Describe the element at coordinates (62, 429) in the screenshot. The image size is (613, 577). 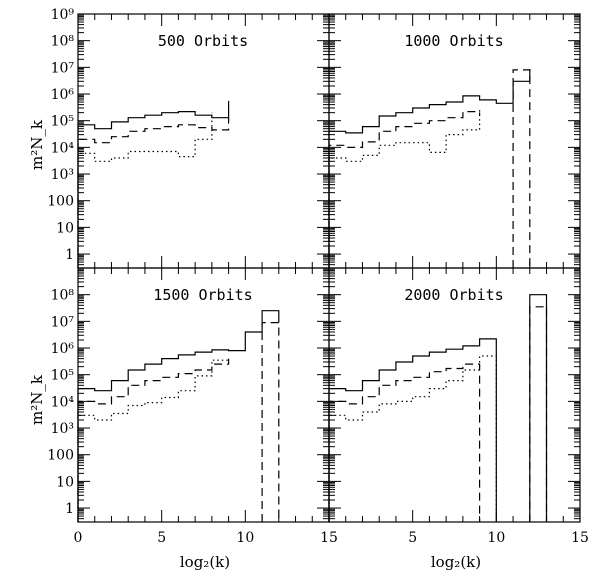
I see `panel-3-ytick-label: 10³` at that location.